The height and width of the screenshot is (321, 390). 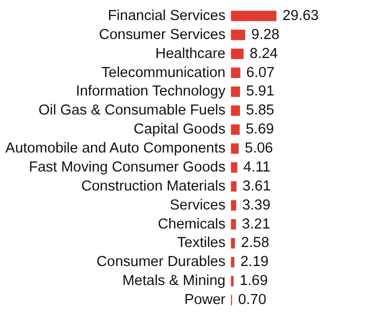 What do you see at coordinates (167, 16) in the screenshot?
I see `y-tick-label: Financial Services` at bounding box center [167, 16].